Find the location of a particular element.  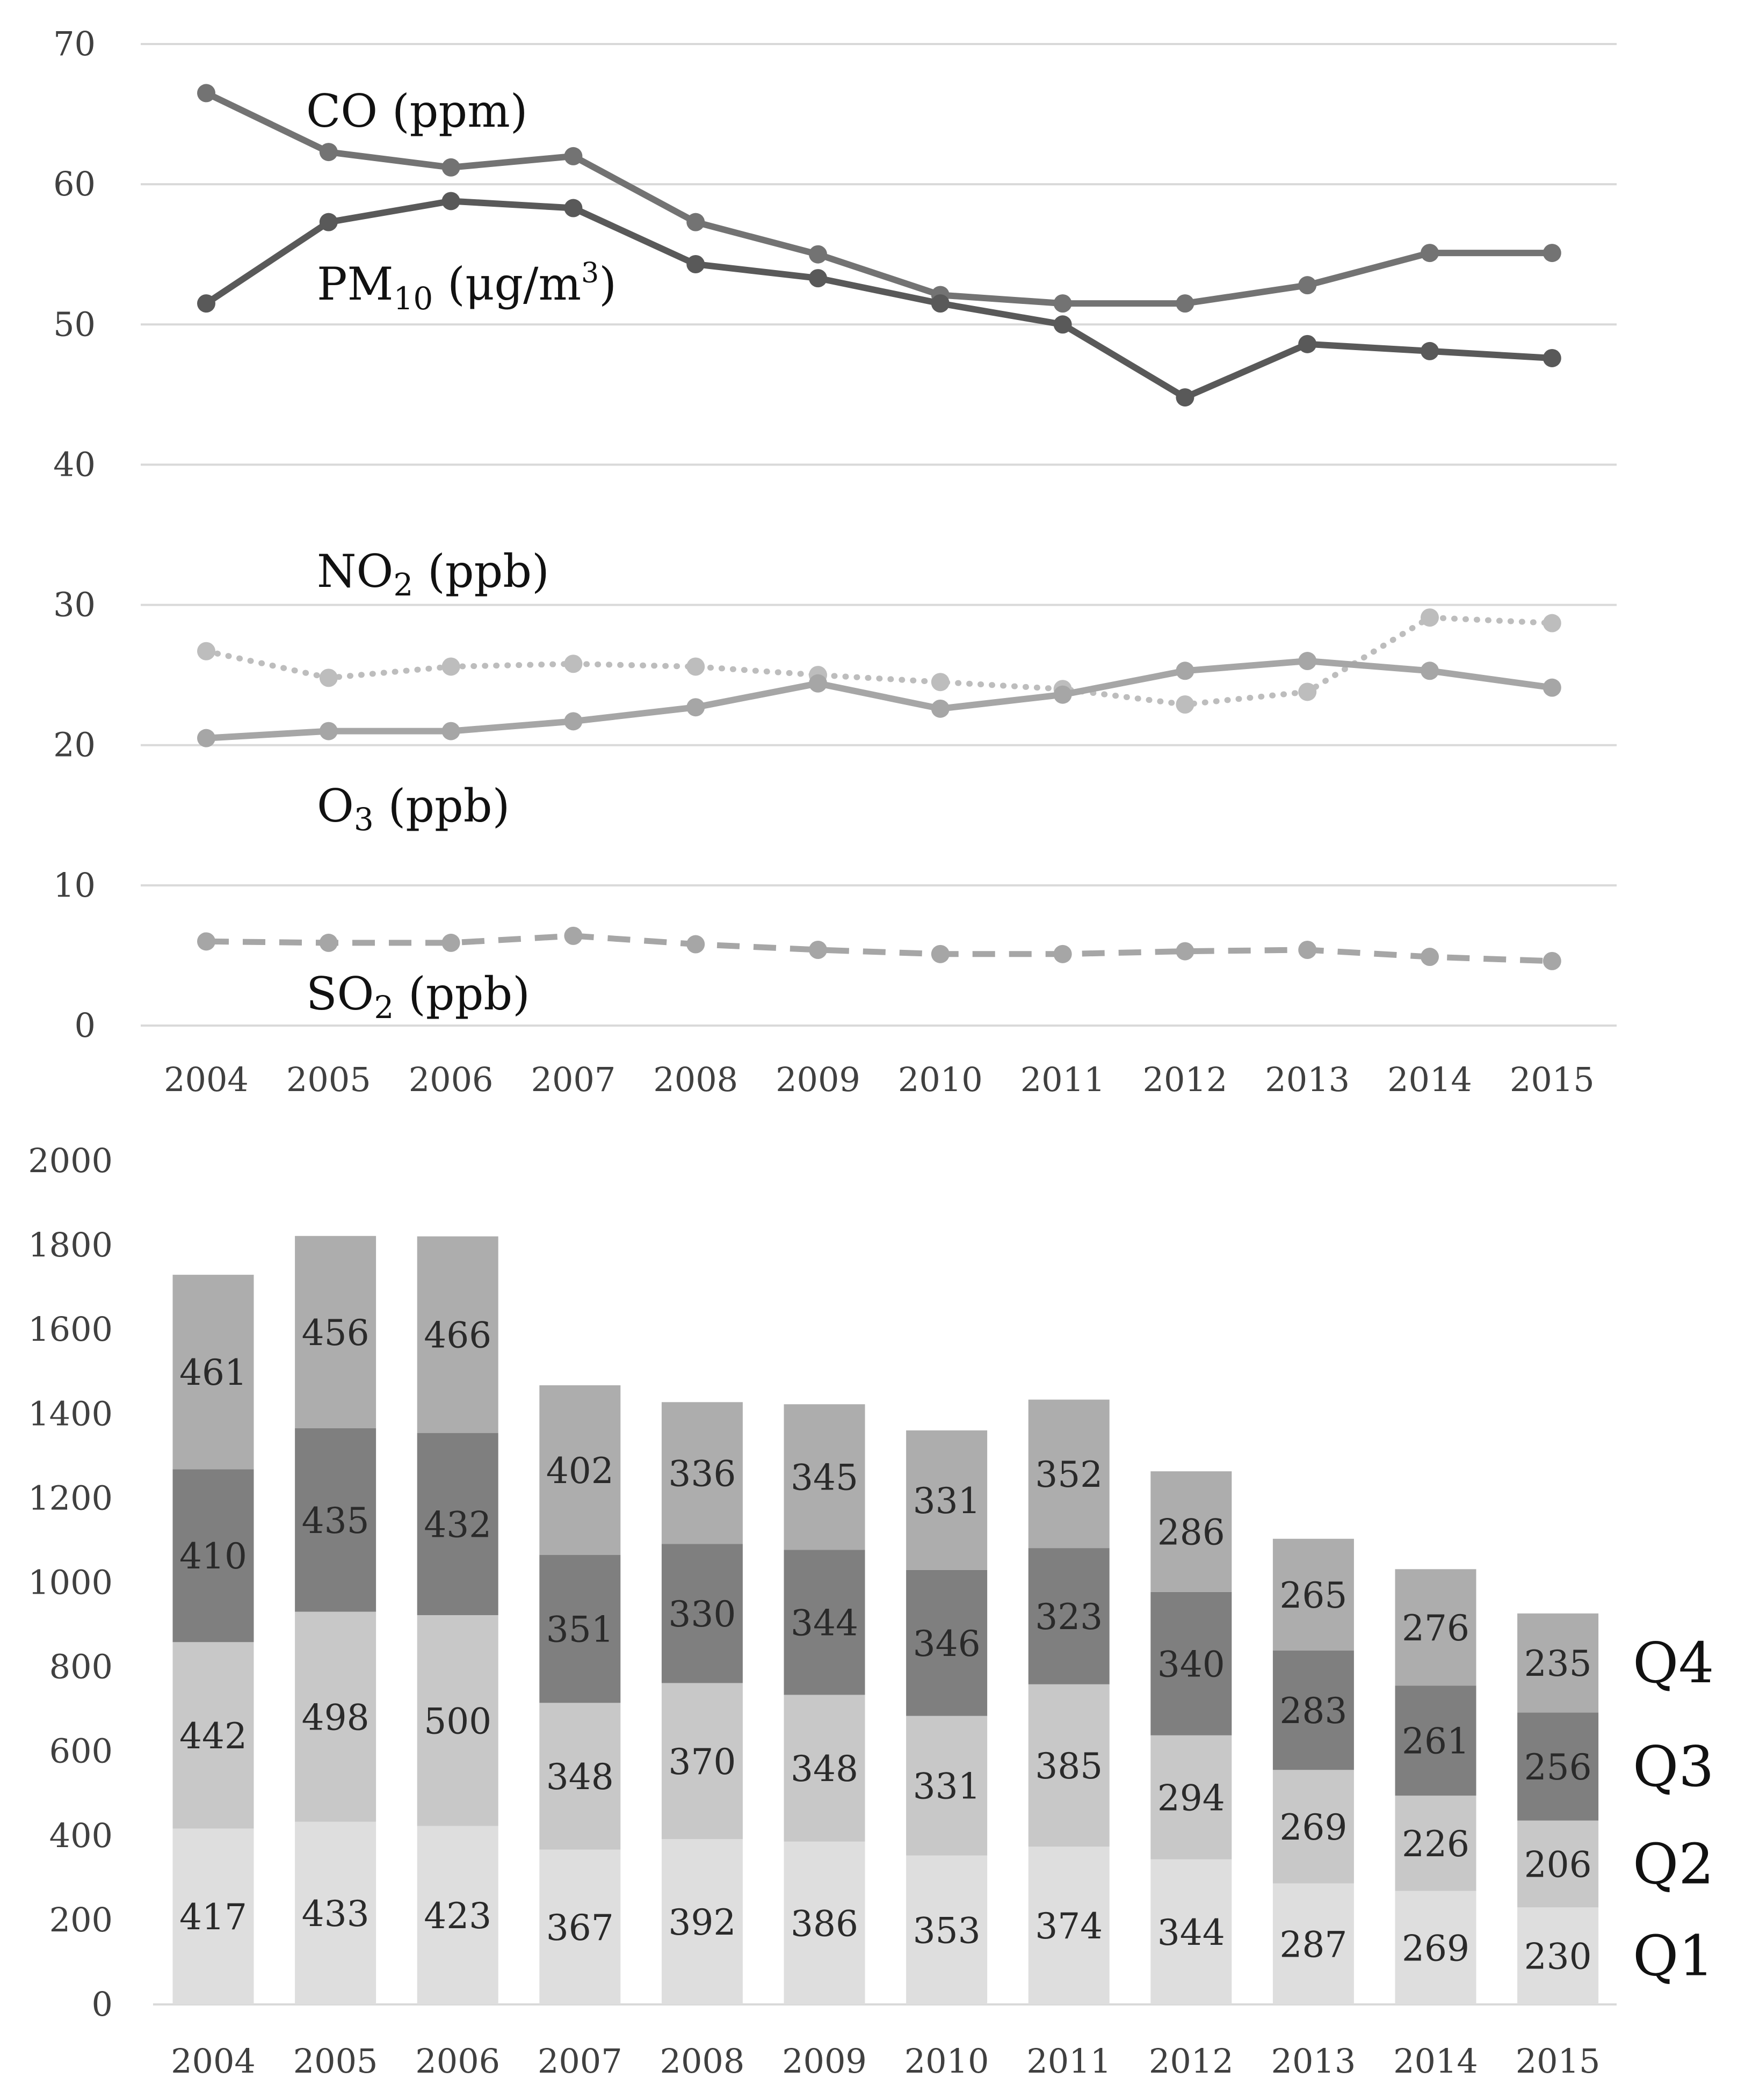

bar-value-label: 294 is located at coordinates (1191, 1798).